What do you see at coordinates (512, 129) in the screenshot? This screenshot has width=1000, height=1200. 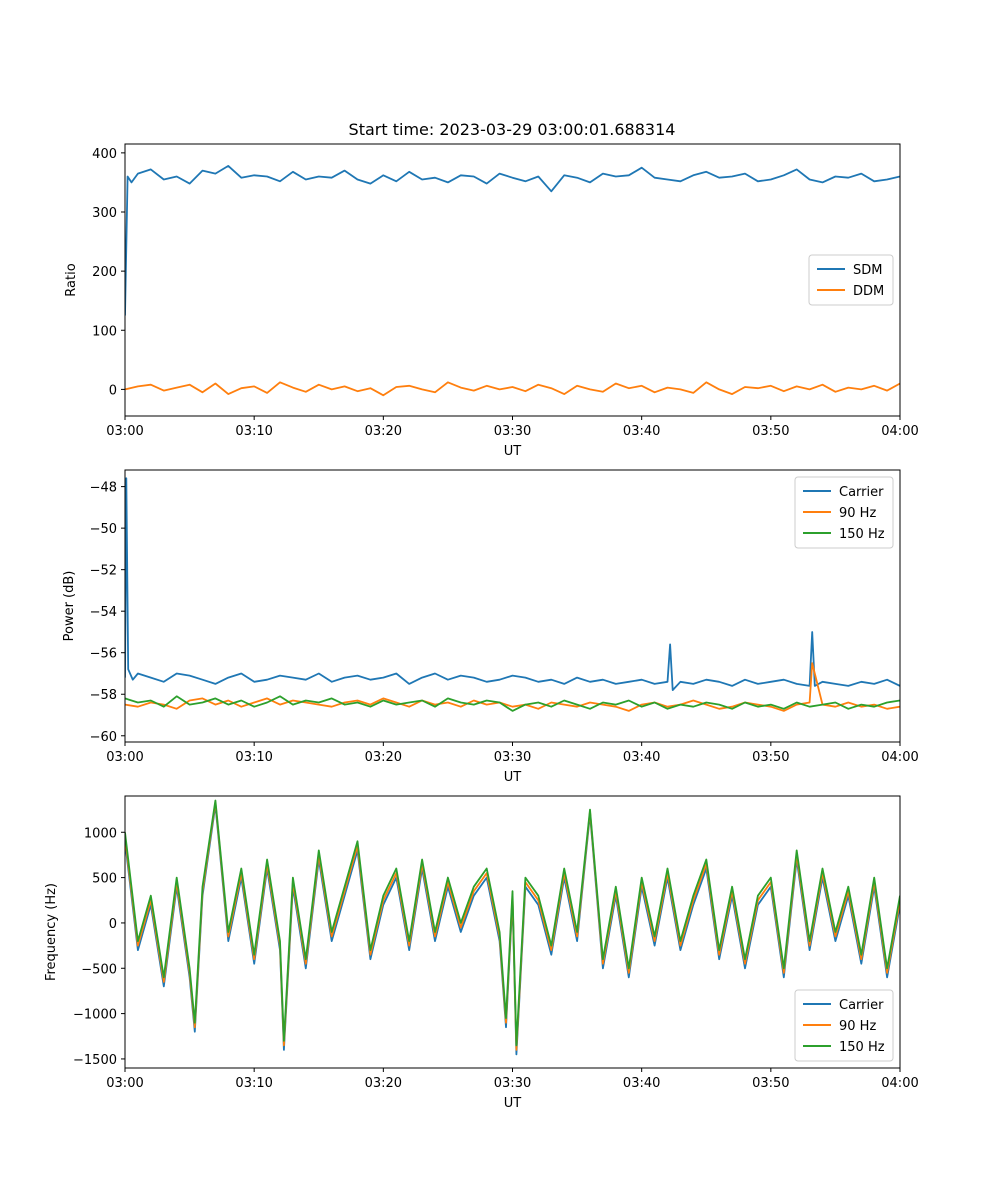 I see `figure-title: Start time: 2023-03-29 03:00:01.688314` at bounding box center [512, 129].